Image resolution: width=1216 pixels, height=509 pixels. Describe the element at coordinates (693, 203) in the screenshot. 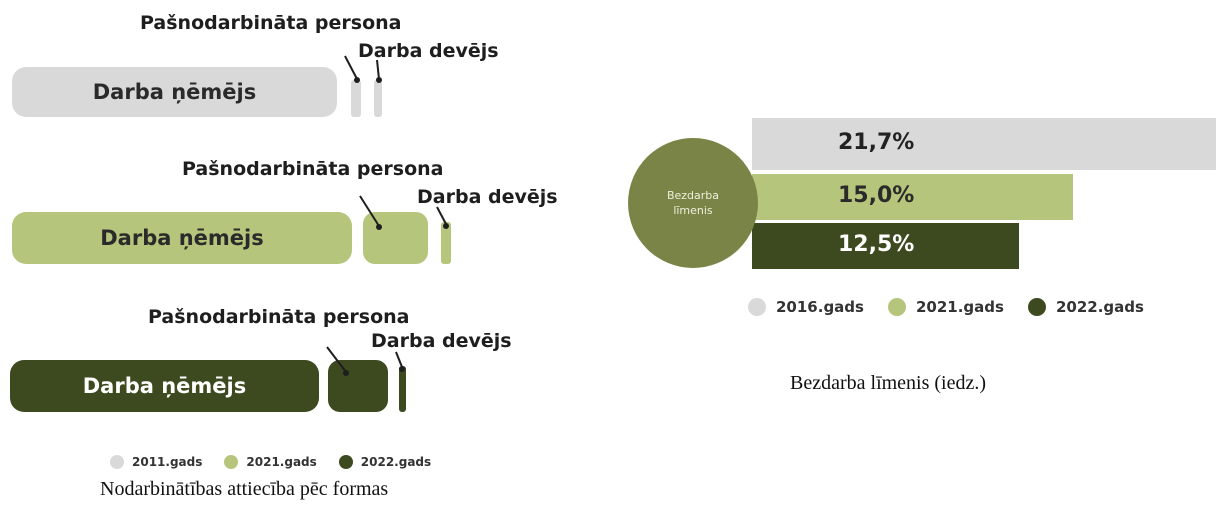

I see `unemployment-circle: Bezdarba līmenis` at that location.